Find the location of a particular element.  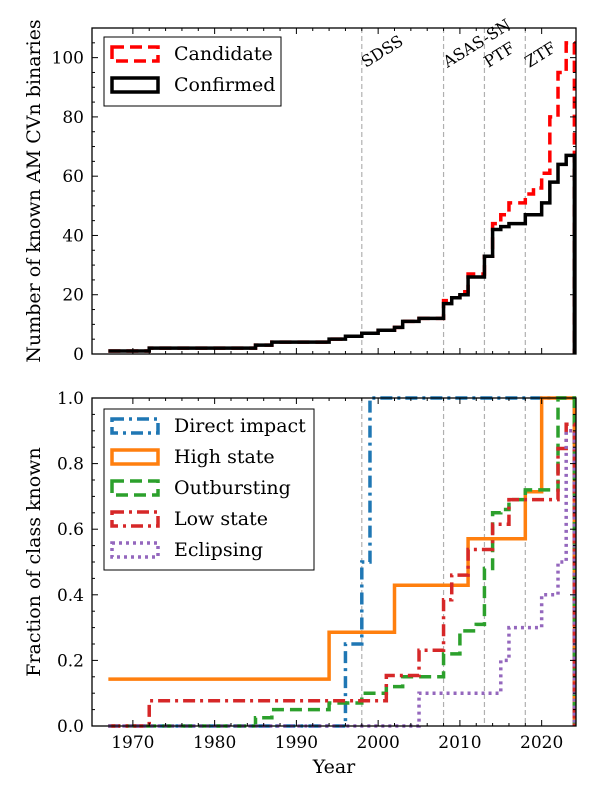

y-tick-label: 80 is located at coordinates (73, 118).